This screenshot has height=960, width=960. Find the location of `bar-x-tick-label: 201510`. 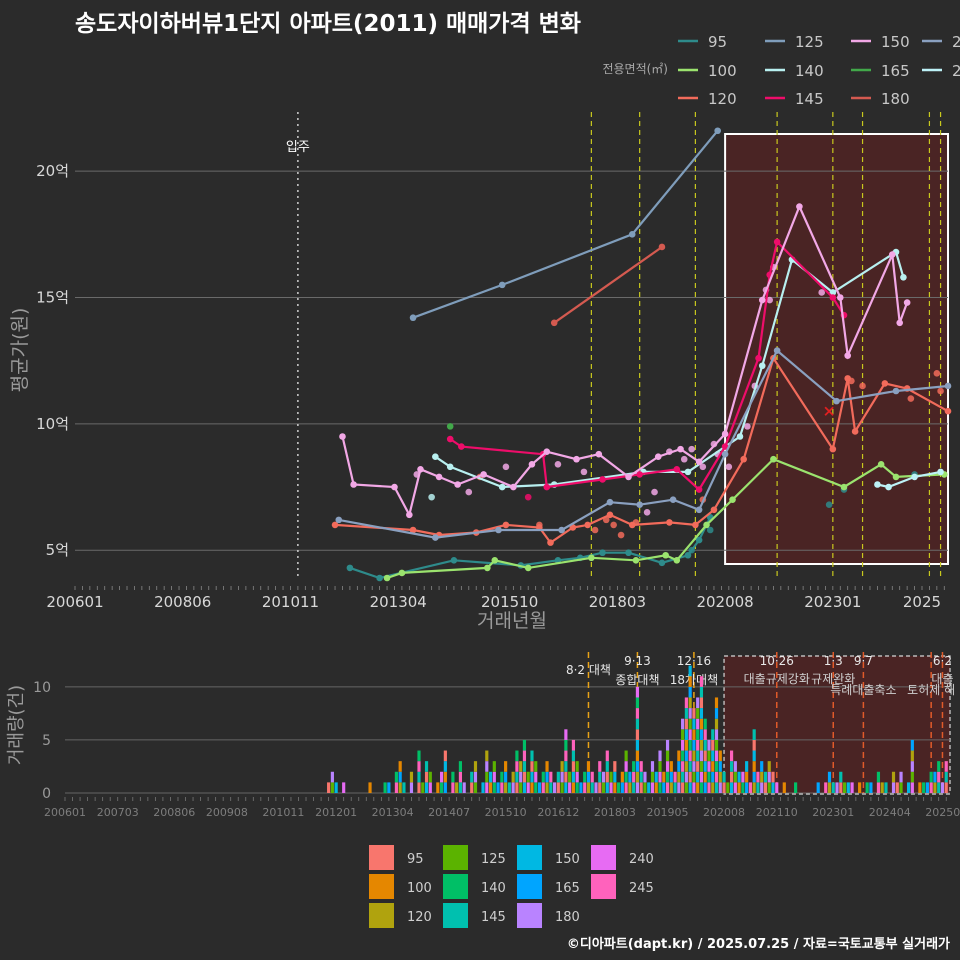

bar-x-tick-label: 201510 is located at coordinates (506, 812).